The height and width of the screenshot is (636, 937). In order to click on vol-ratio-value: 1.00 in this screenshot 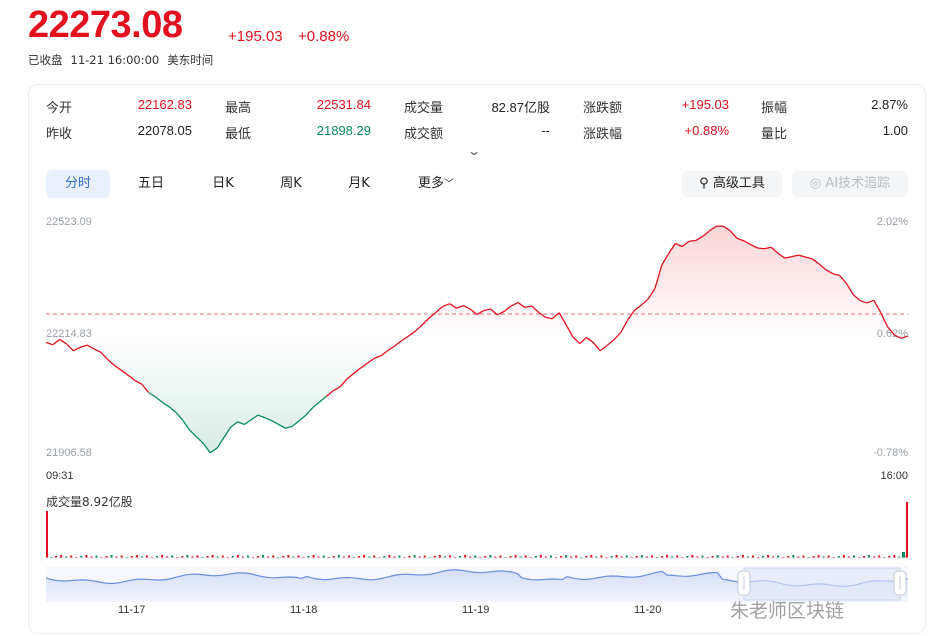, I will do `click(895, 130)`.